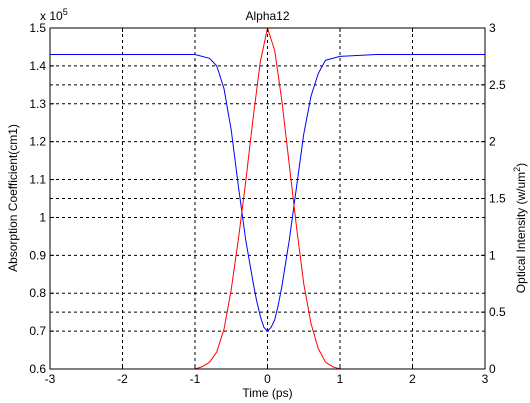 This screenshot has height=403, width=530. Describe the element at coordinates (13, 198) in the screenshot. I see `y-axis-label-left: Absorption Coefficient(cm1)` at that location.